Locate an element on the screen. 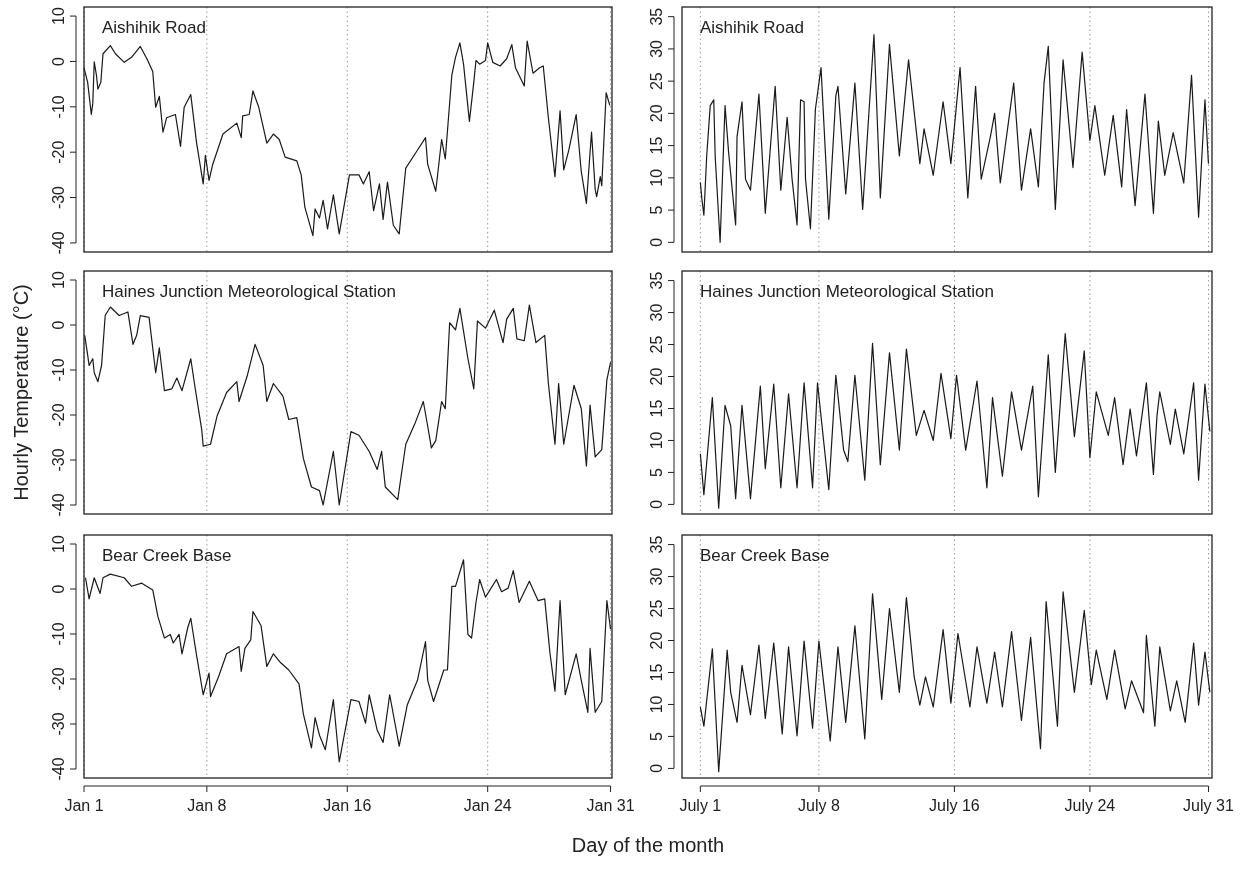  x-axis-title: Day of the month is located at coordinates (648, 845).